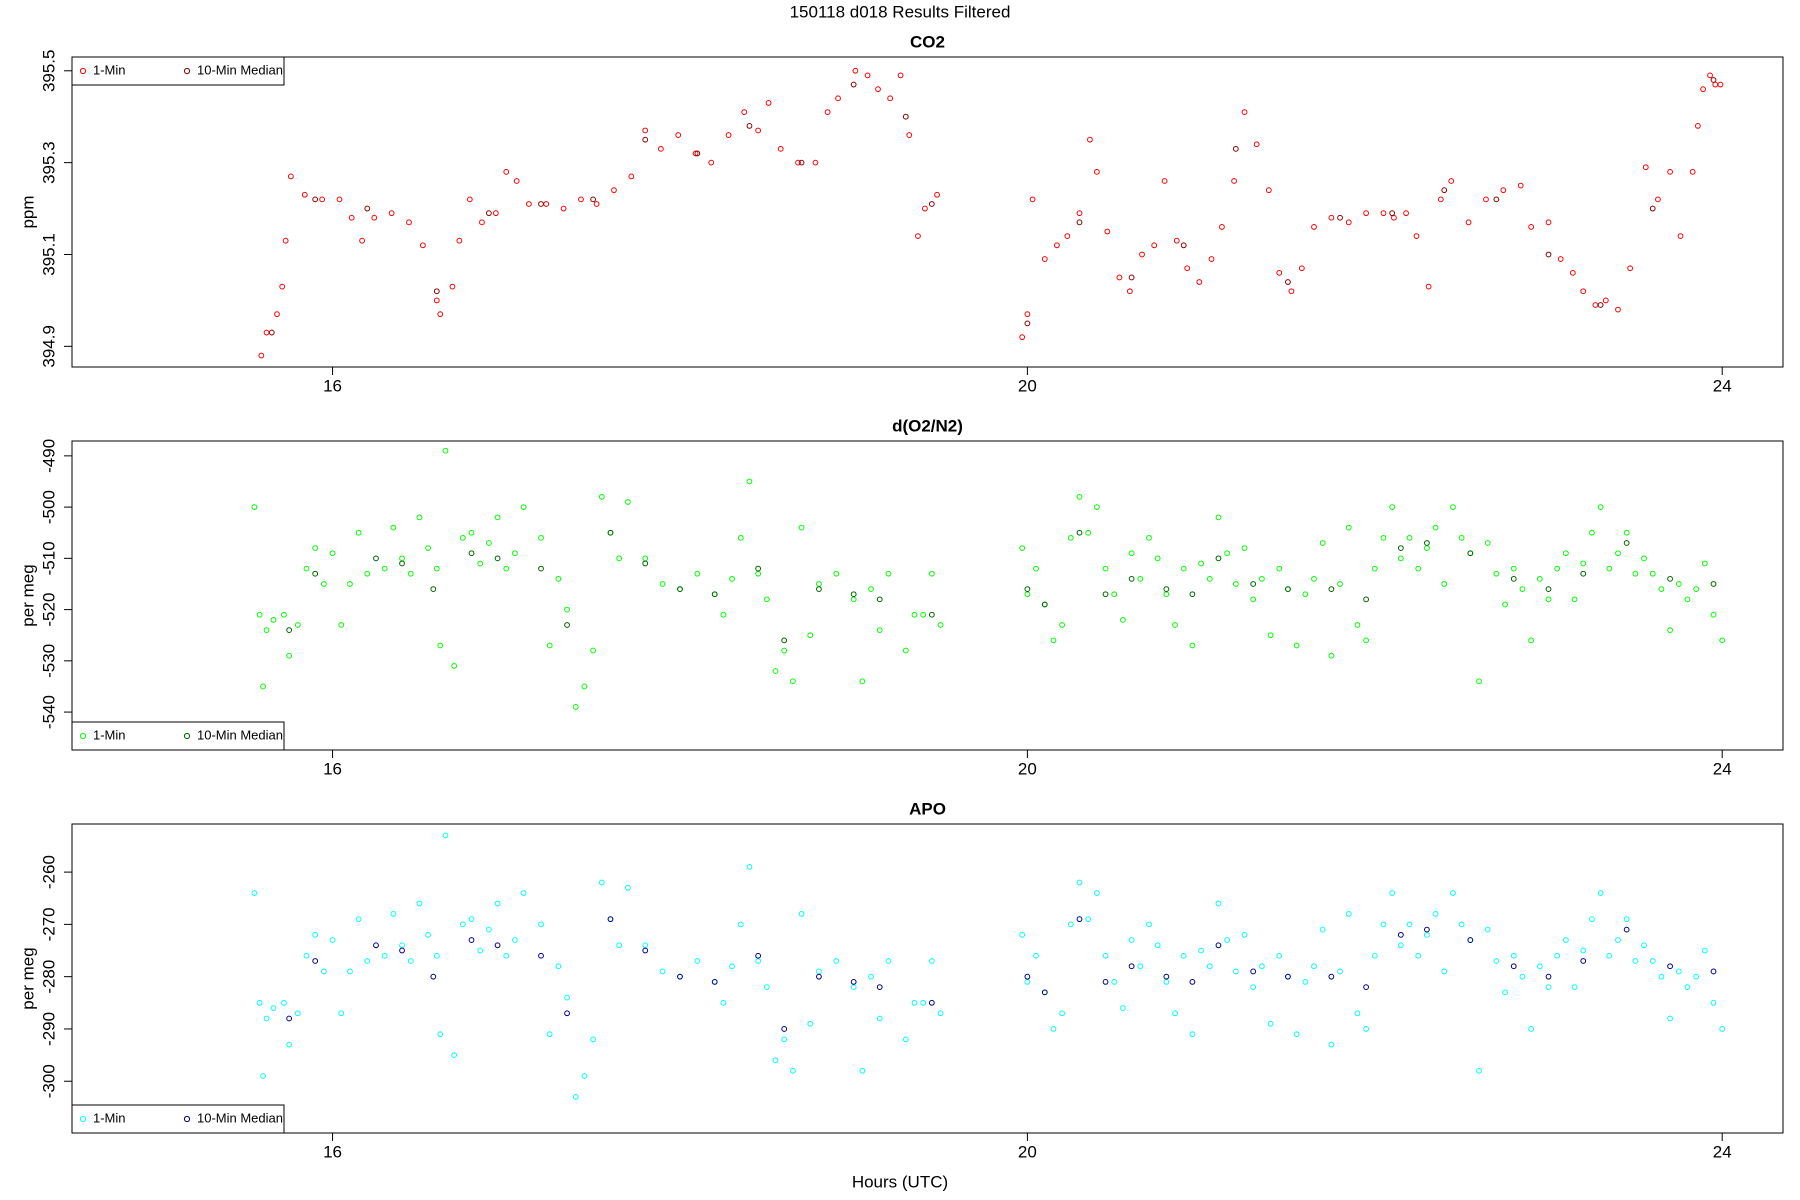  What do you see at coordinates (48, 872) in the screenshot?
I see `y-tick-label: -260` at bounding box center [48, 872].